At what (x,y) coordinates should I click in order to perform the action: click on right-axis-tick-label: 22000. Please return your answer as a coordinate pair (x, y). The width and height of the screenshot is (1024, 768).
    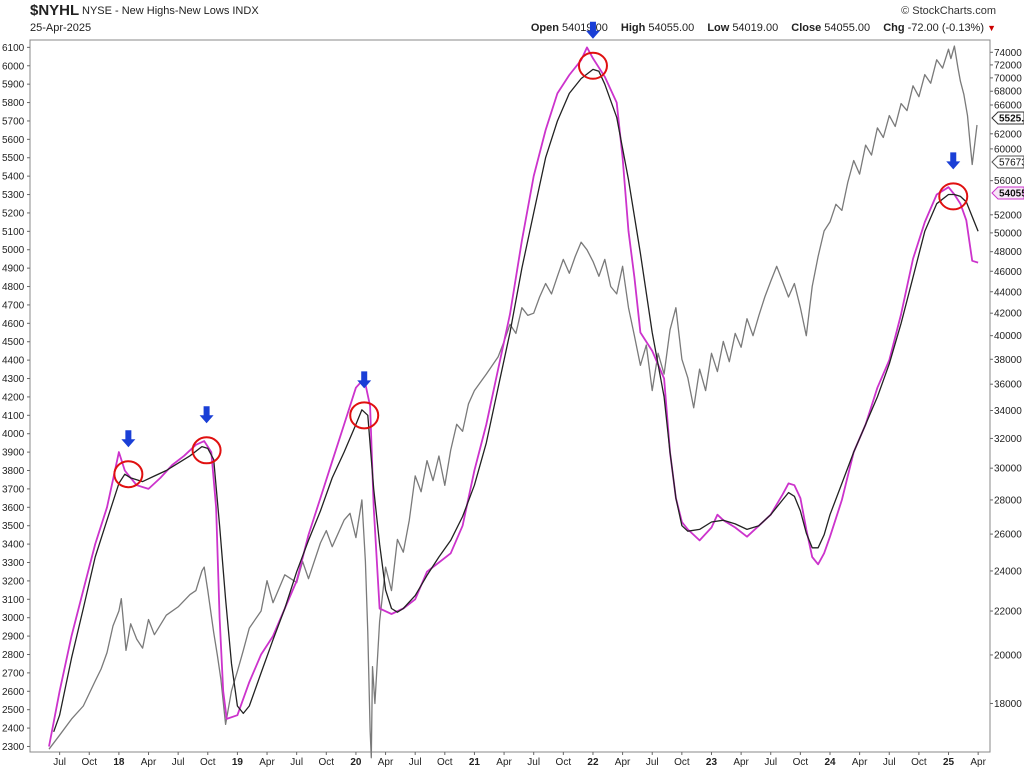
    Looking at the image, I should click on (1008, 612).